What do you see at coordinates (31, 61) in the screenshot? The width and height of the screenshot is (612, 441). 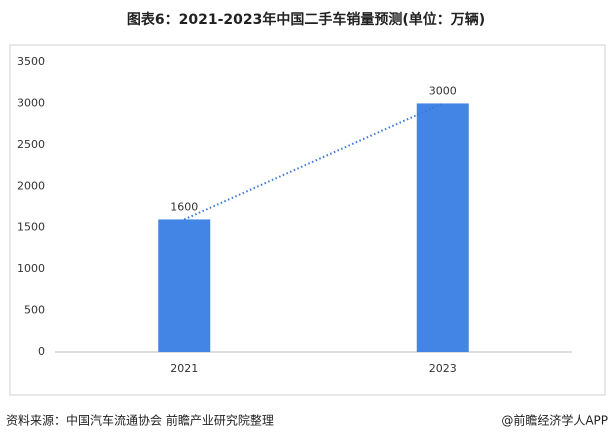 I see `y-tick-label: 3500` at bounding box center [31, 61].